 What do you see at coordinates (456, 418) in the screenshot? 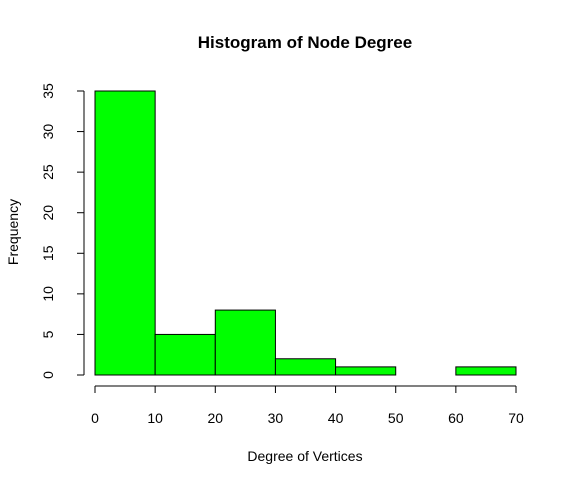
I see `x-tick-label: 60` at bounding box center [456, 418].